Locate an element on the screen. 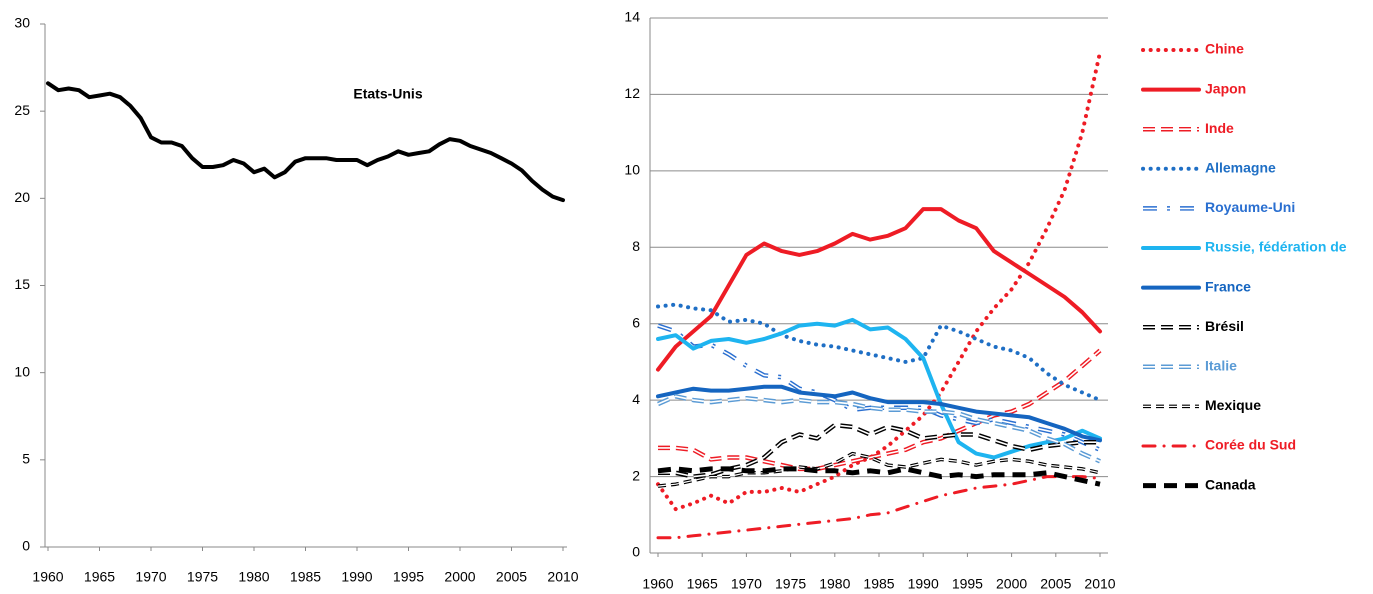  legend-label: Corée du Sud is located at coordinates (1250, 445).